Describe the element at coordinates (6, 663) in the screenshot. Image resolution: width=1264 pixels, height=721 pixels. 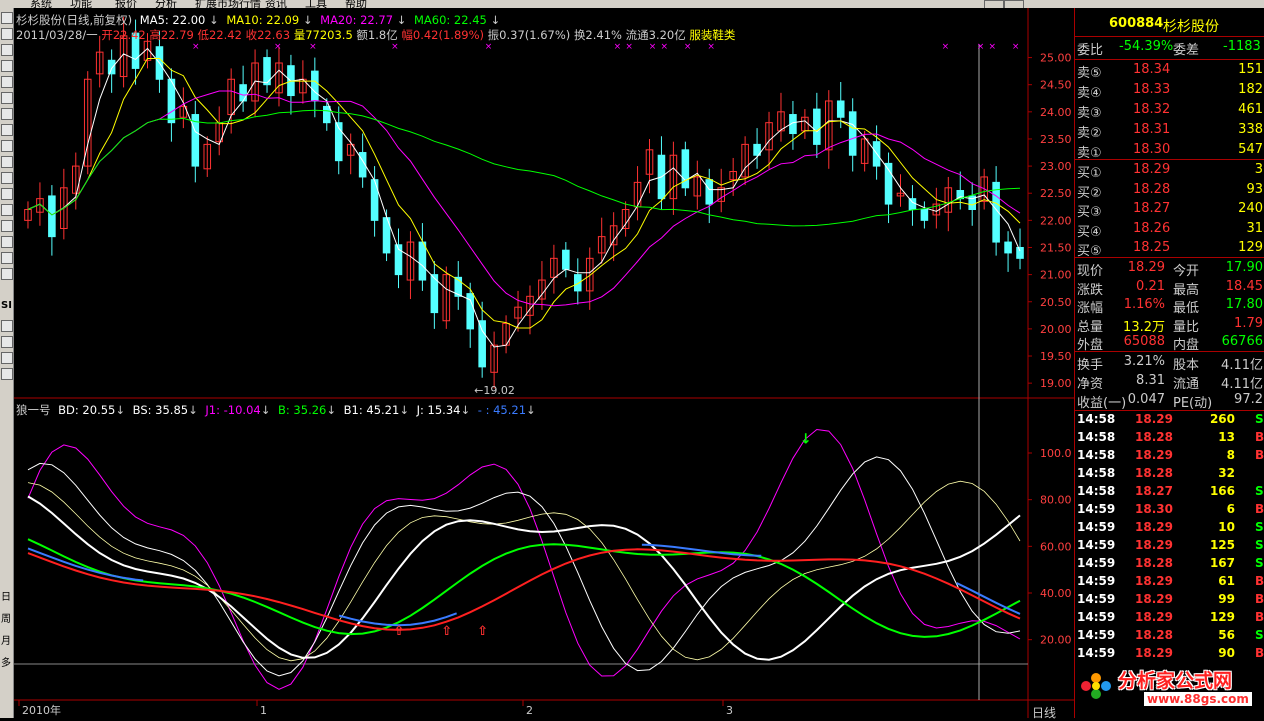
I see `tool-label-multi: 多` at that location.